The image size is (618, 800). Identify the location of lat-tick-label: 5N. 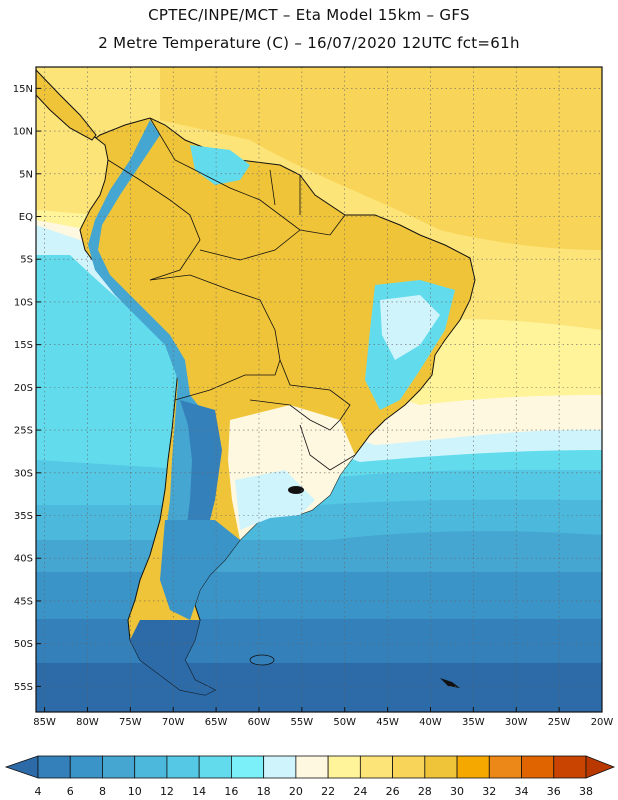
(26, 174).